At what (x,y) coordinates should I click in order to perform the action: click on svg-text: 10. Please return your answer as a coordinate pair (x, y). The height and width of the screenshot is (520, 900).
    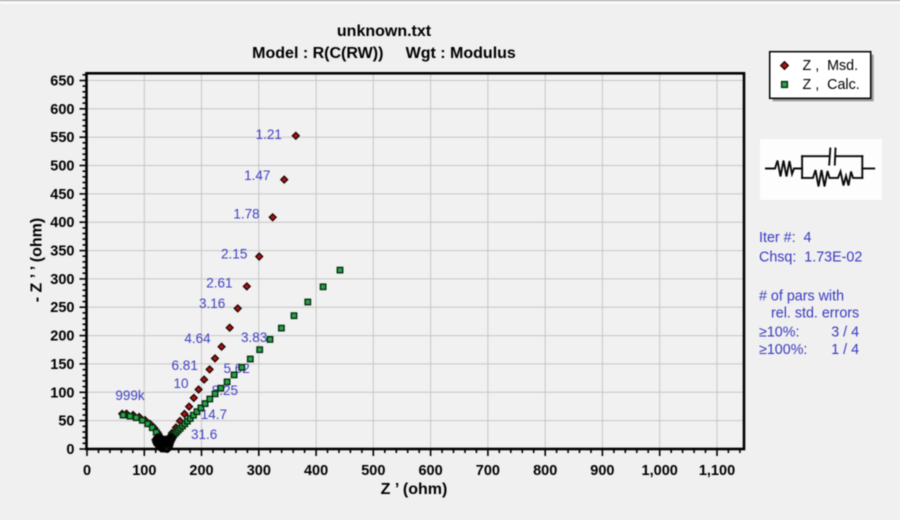
    Looking at the image, I should click on (180, 383).